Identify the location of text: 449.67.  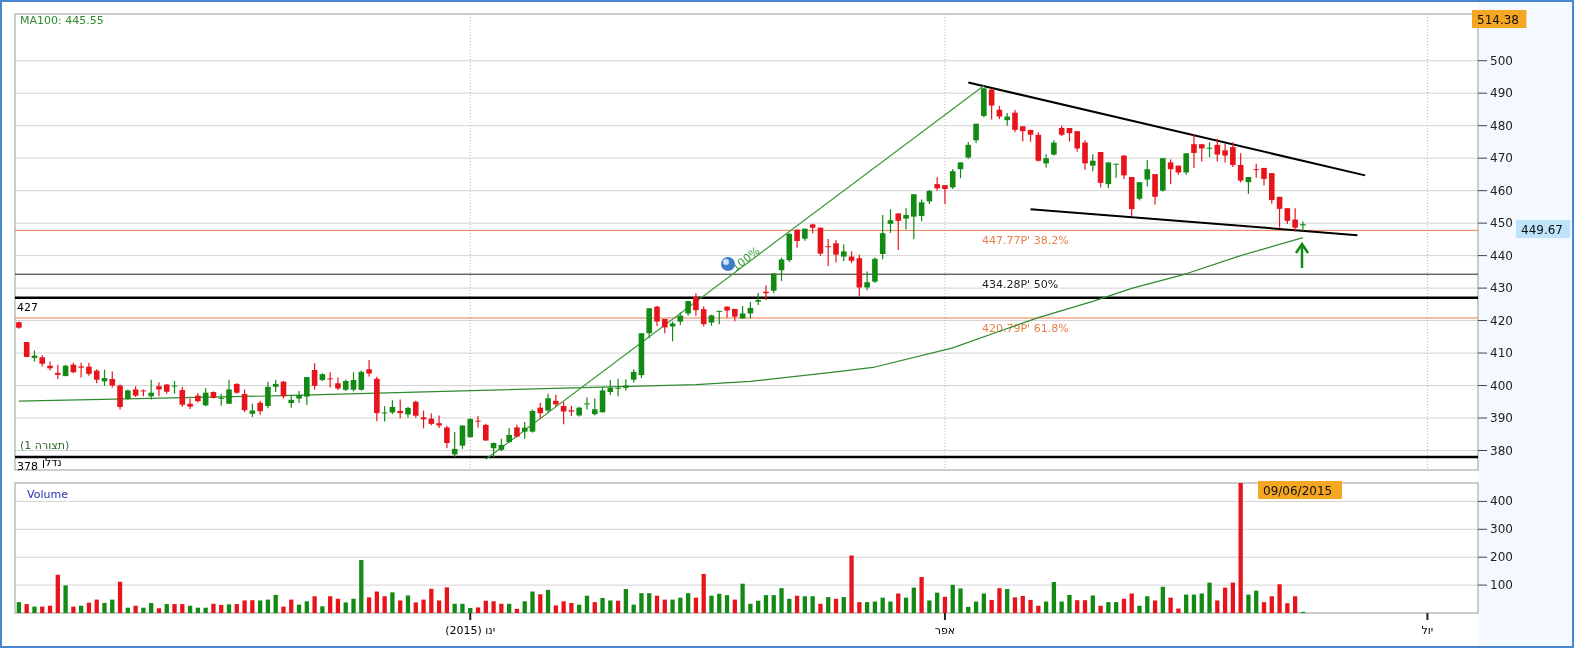
(1542, 230).